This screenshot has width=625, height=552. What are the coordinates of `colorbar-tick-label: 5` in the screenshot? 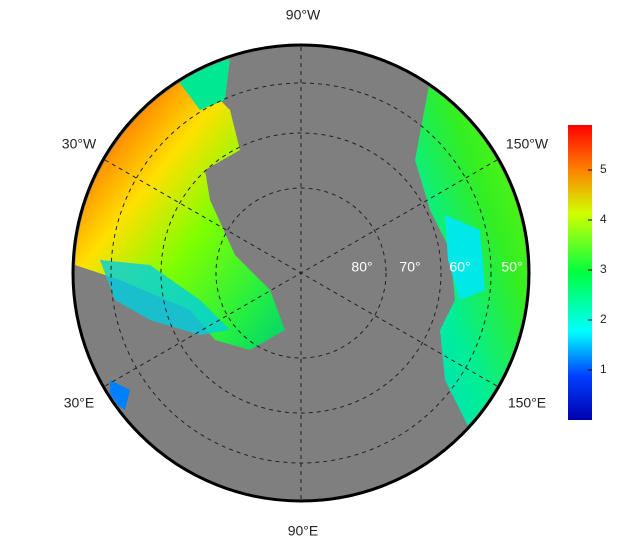 It's located at (603, 169).